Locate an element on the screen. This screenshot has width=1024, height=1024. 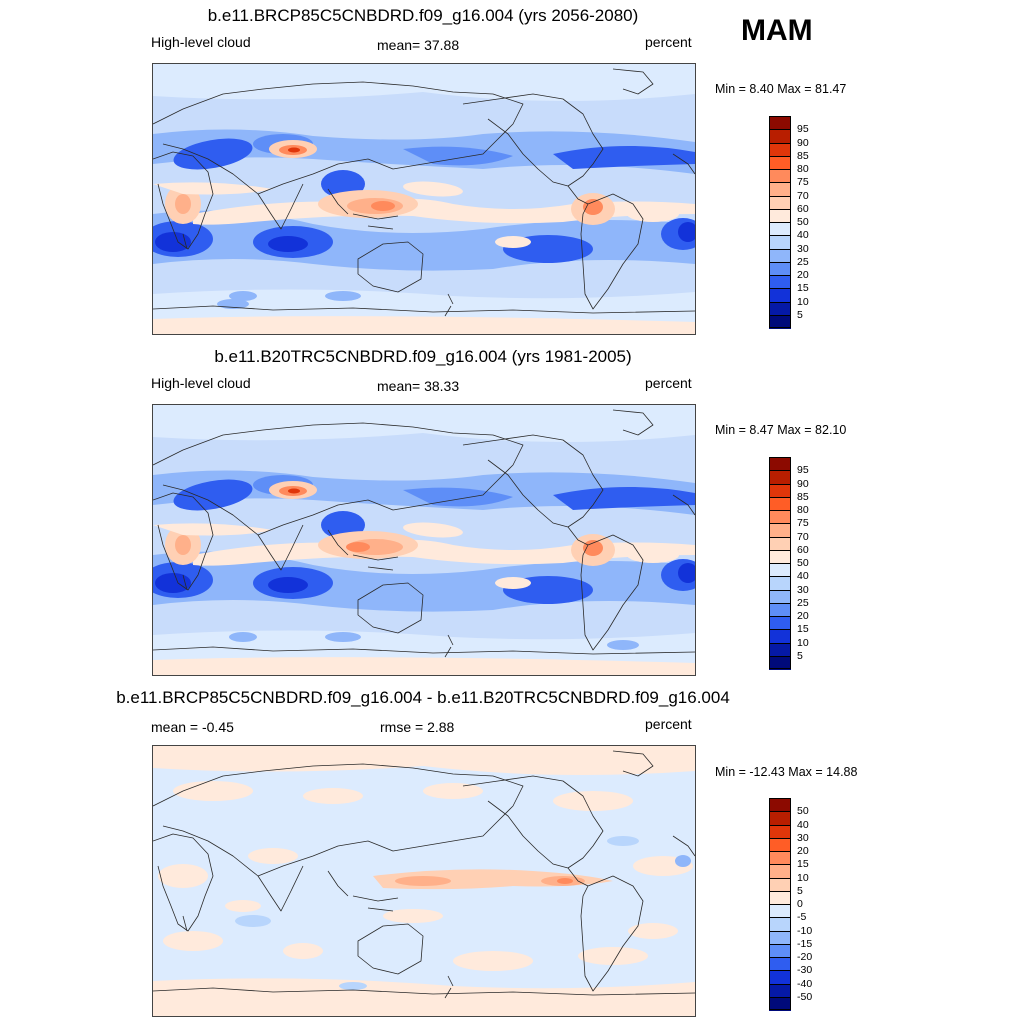
colorbar-tick-label: 90 is located at coordinates (803, 483).